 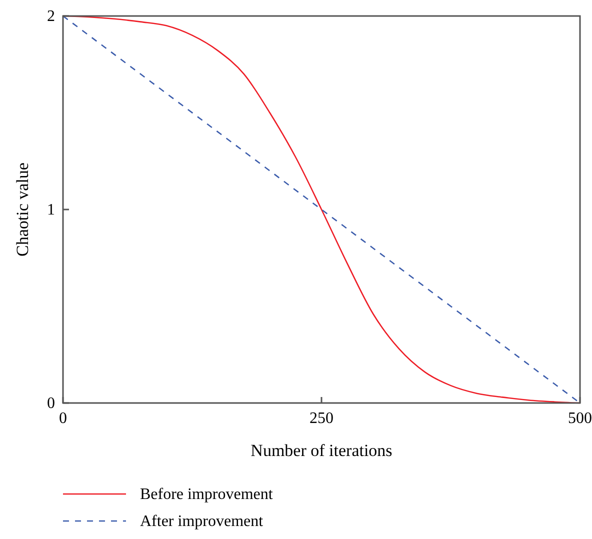 I want to click on x-tick-label: 0, so click(x=63, y=418).